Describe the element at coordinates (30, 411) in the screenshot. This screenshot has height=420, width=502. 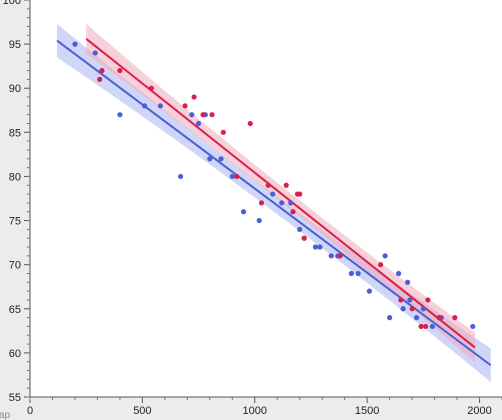
I see `x-tick-label: 0` at that location.